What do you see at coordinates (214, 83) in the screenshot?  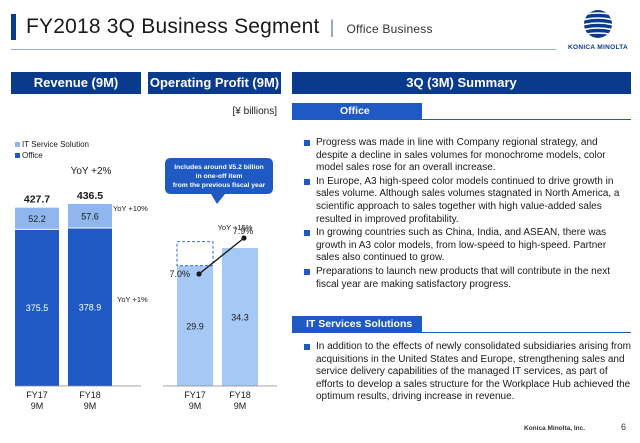 I see `op-profit-panel-header: Operating Profit (9M)` at bounding box center [214, 83].